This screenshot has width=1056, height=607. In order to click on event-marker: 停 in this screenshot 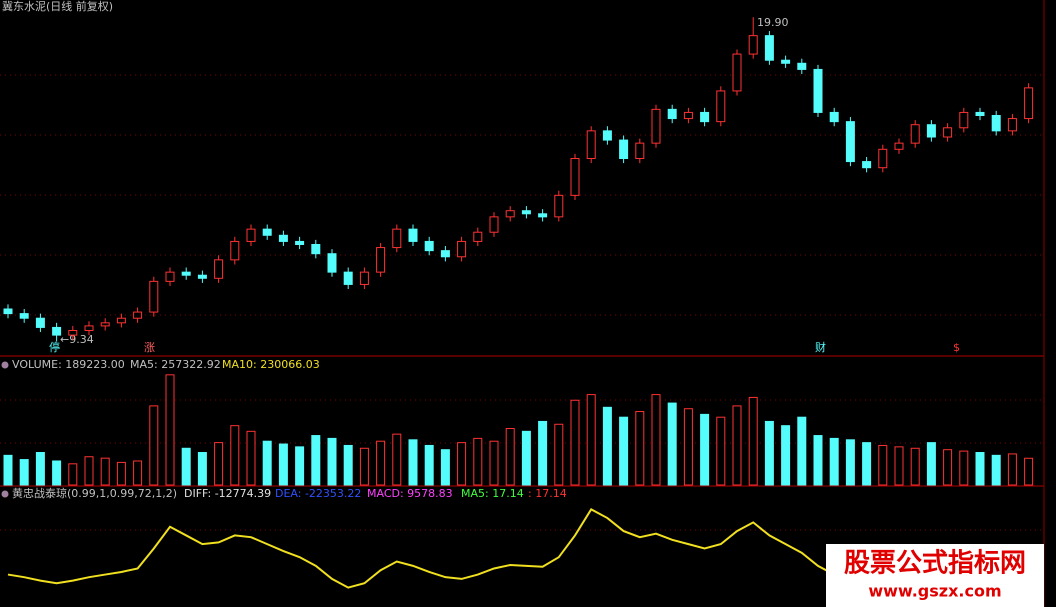, I will do `click(54, 347)`.